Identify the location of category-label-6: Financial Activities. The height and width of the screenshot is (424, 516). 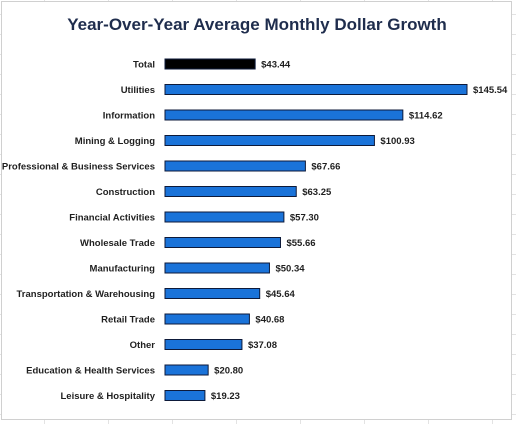
(112, 218).